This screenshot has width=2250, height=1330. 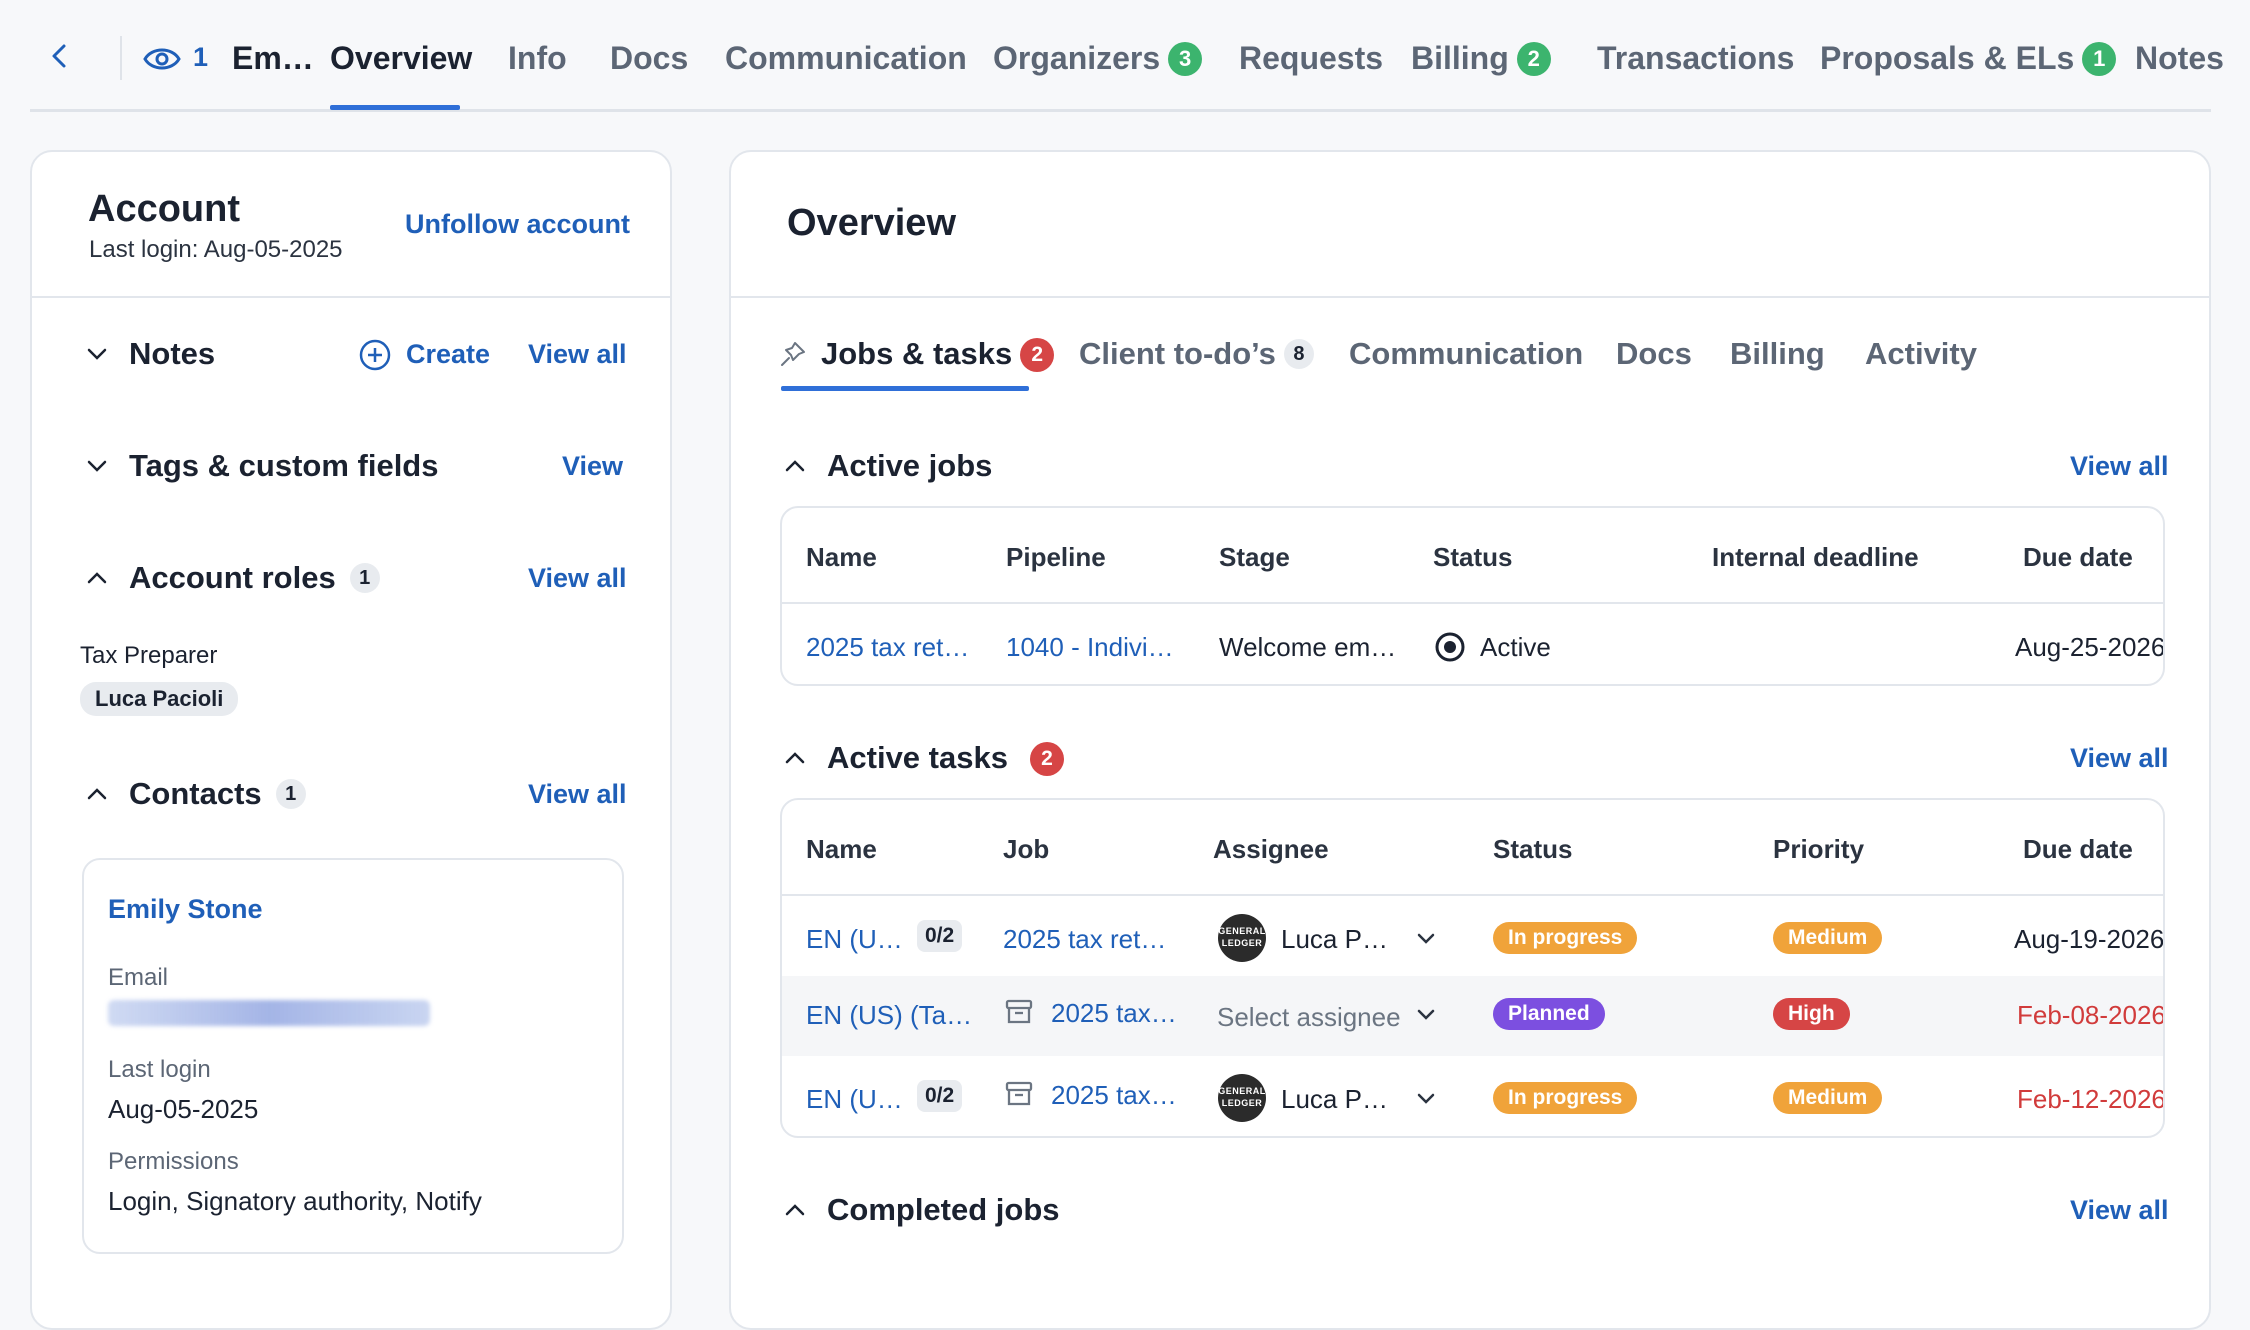 I want to click on last-login-label: Last login, so click(x=159, y=1069).